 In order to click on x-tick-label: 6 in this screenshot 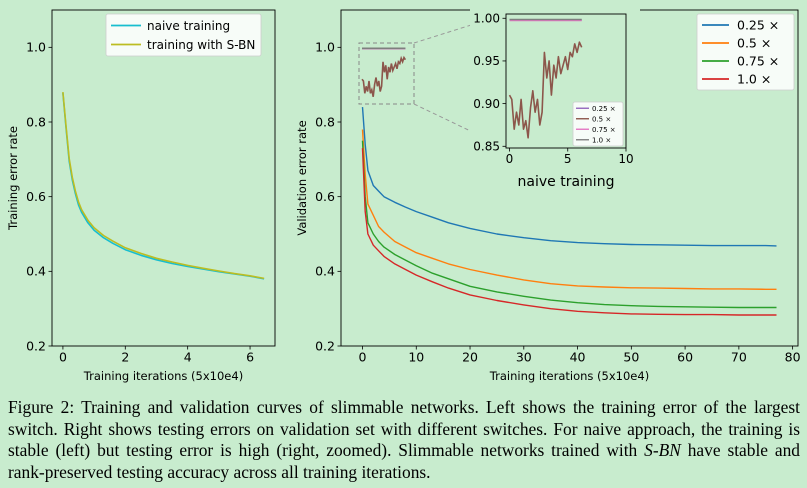, I will do `click(250, 357)`.